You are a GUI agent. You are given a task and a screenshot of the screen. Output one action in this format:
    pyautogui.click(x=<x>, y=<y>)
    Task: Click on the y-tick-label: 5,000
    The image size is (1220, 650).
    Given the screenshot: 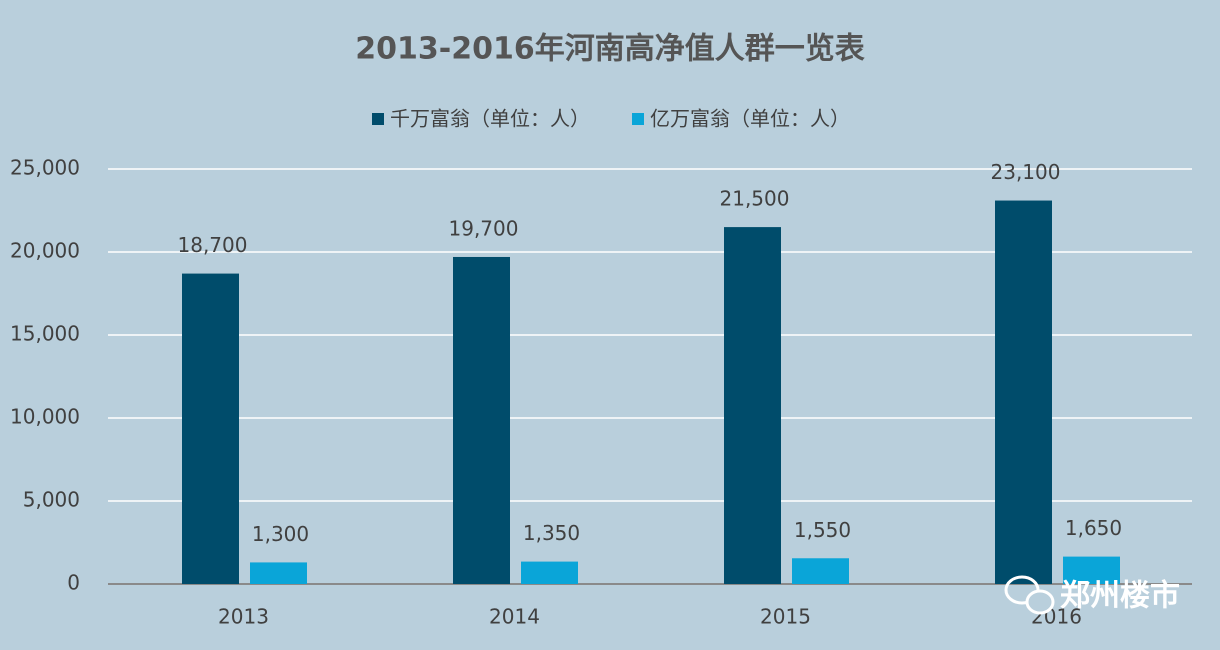 What is the action you would take?
    pyautogui.click(x=51, y=500)
    